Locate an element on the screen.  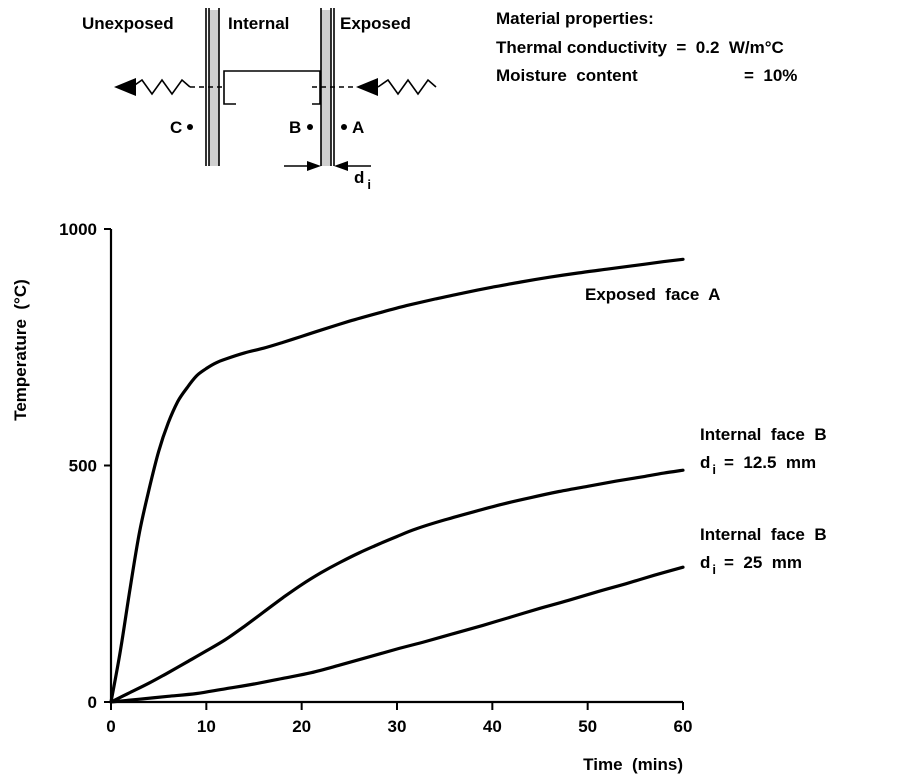
zone-label-exposed: Exposed is located at coordinates (375, 23).